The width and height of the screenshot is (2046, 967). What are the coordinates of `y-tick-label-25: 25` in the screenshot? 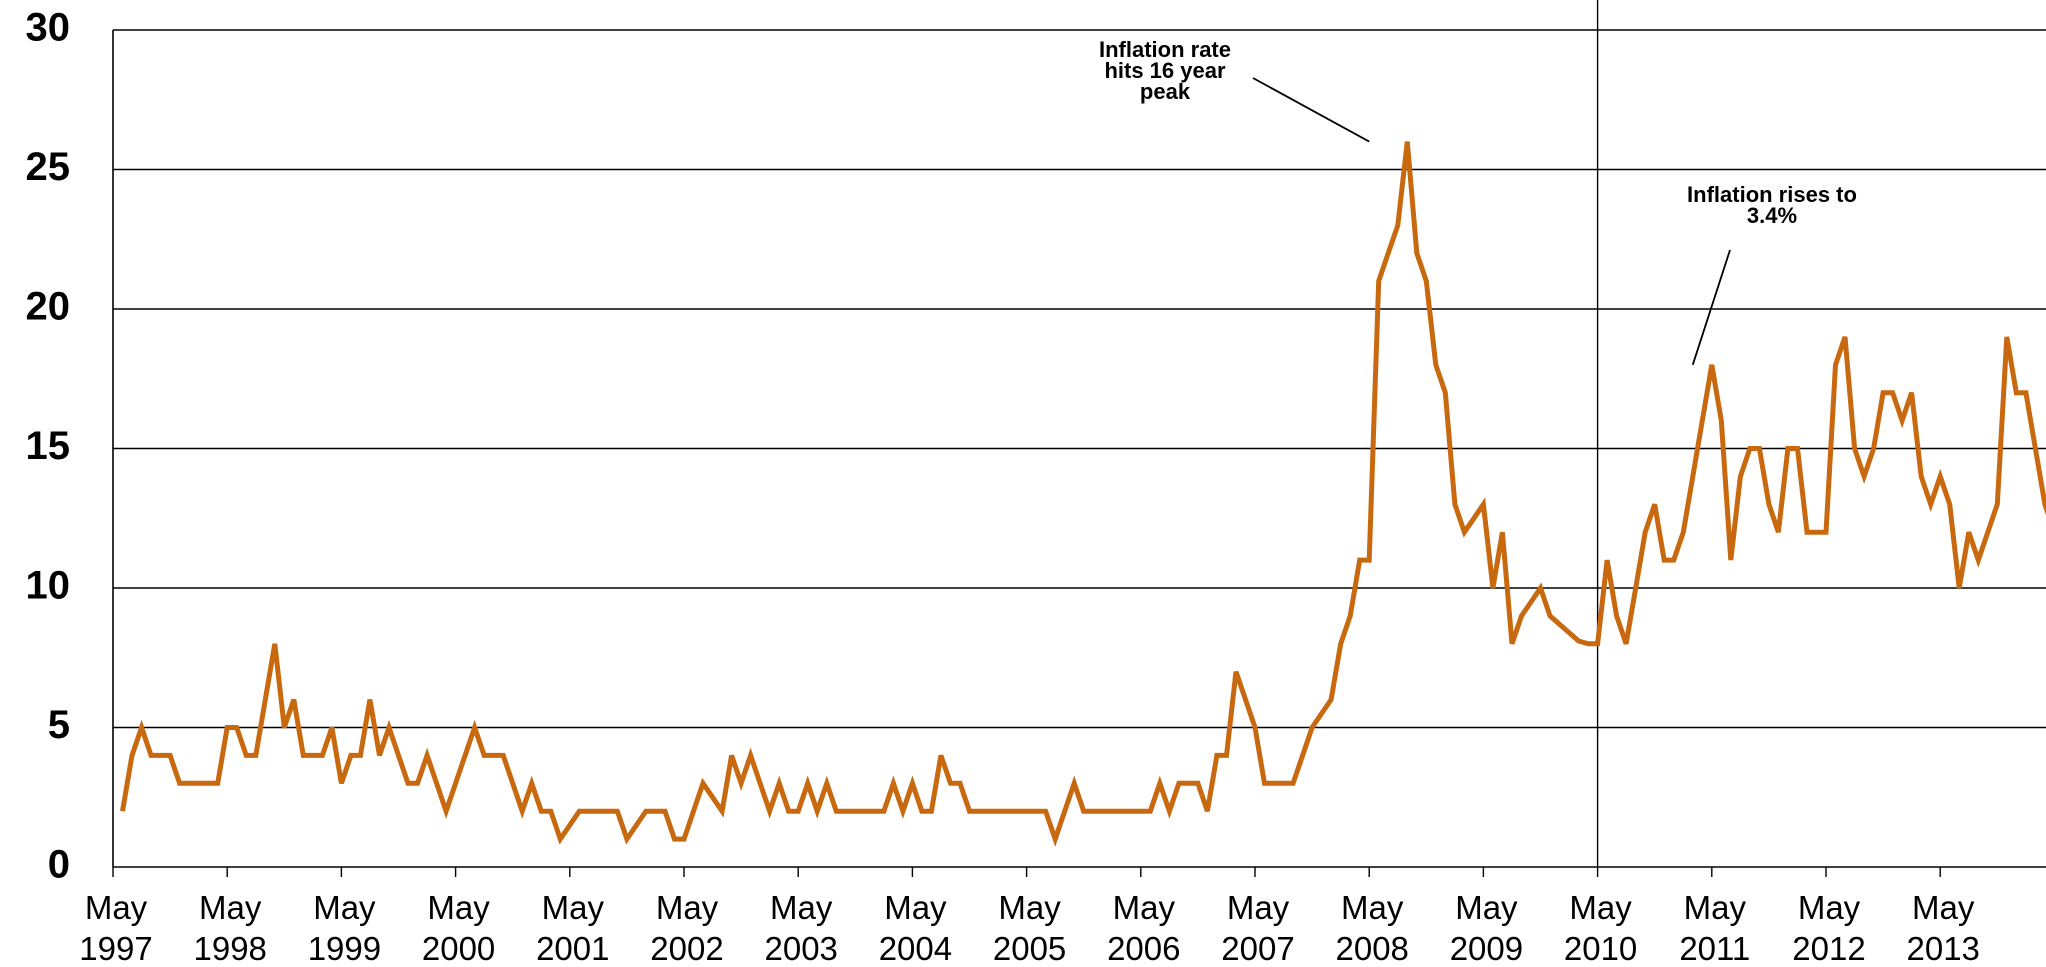 It's located at (48, 167).